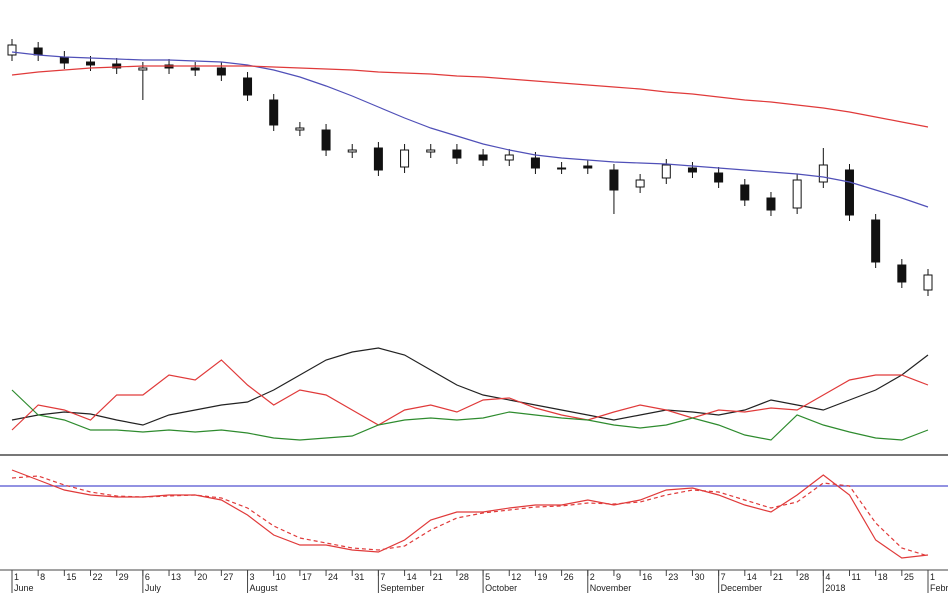  I want to click on x-tick-label: 22, so click(98, 577).